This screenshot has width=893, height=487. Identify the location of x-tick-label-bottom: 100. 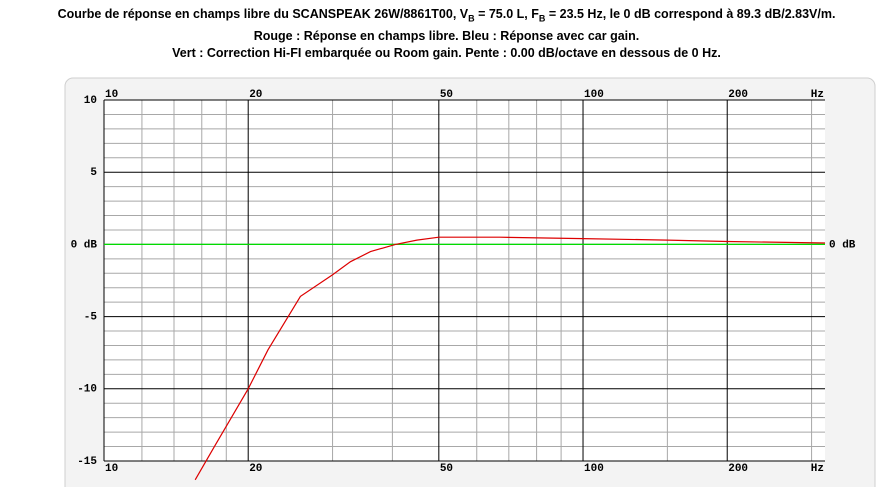
(594, 469).